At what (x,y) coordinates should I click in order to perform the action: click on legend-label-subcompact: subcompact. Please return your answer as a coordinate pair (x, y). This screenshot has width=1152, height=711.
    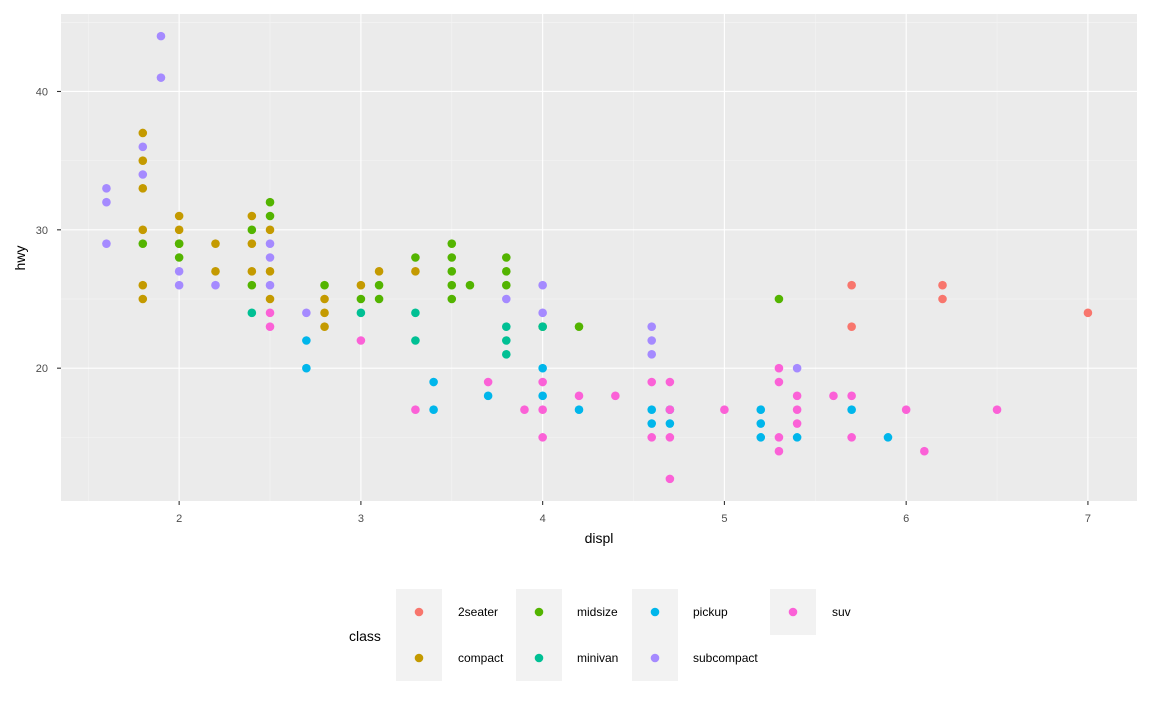
    Looking at the image, I should click on (725, 658).